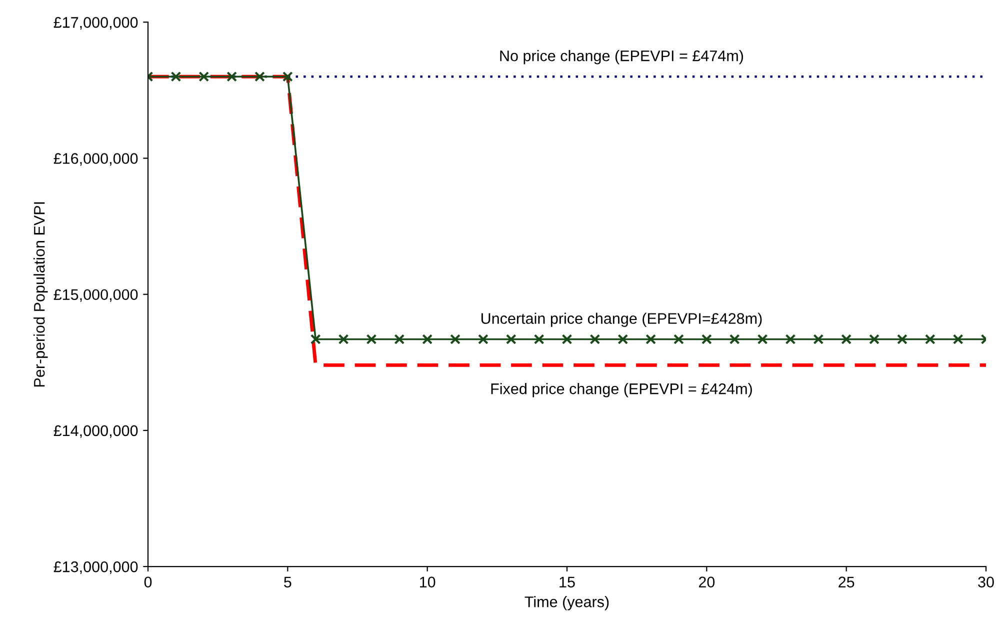 This screenshot has width=1000, height=633. I want to click on annotation: No price change (EPEVPI = £474m), so click(622, 57).